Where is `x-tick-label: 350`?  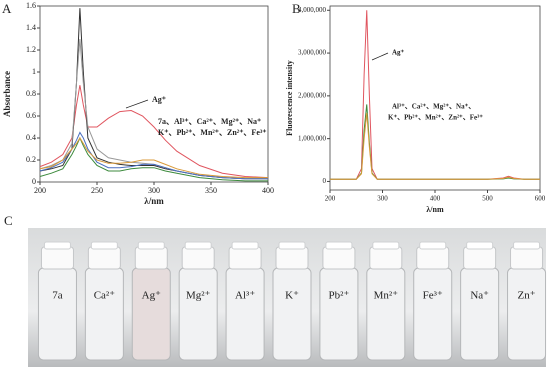 x-tick-label: 350 is located at coordinates (211, 190).